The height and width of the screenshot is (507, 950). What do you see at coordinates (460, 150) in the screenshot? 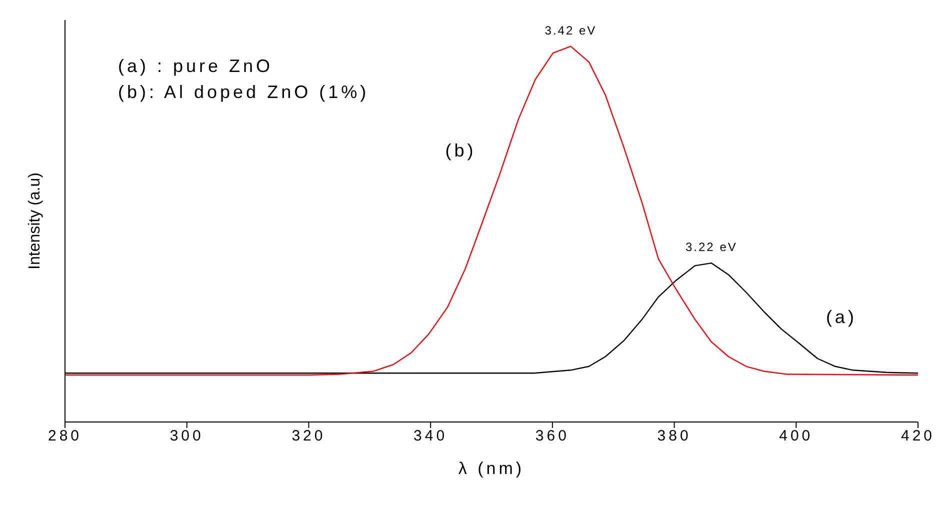
I see `series-label: (b)` at bounding box center [460, 150].